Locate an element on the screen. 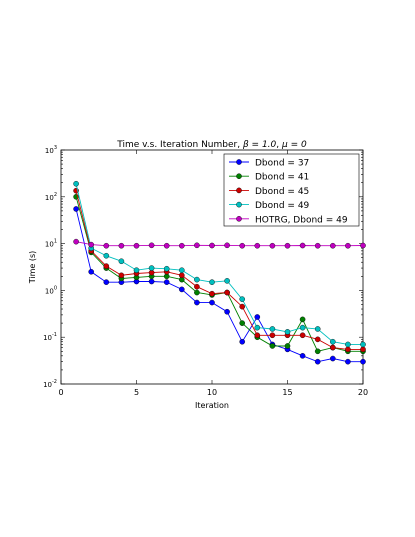  legend-label: HOTRG, Dbond = 49 is located at coordinates (301, 220).